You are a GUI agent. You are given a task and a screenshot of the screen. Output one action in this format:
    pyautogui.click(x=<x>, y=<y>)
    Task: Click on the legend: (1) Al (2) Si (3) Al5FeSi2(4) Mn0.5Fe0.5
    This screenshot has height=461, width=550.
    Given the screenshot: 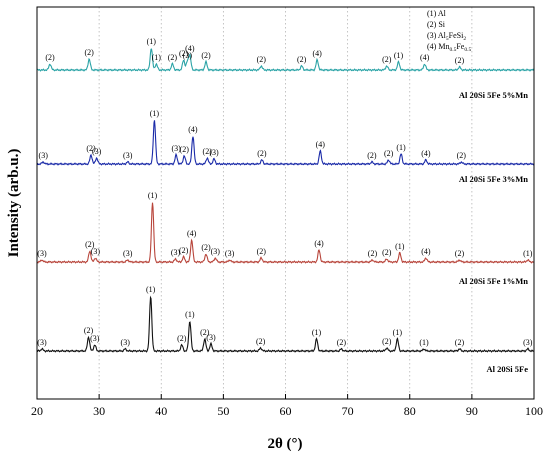 What is the action you would take?
    pyautogui.click(x=449, y=31)
    